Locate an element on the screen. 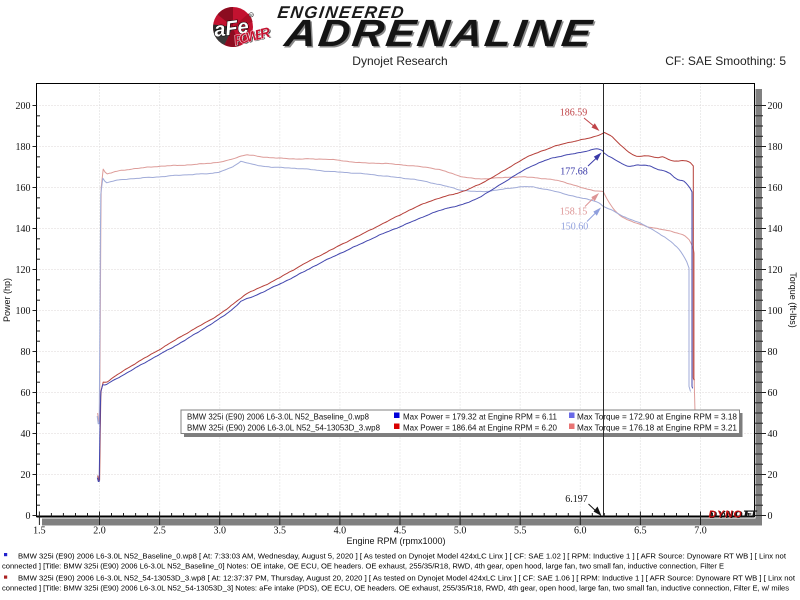 The image size is (800, 600). svg-text: 6.197 is located at coordinates (576, 499).